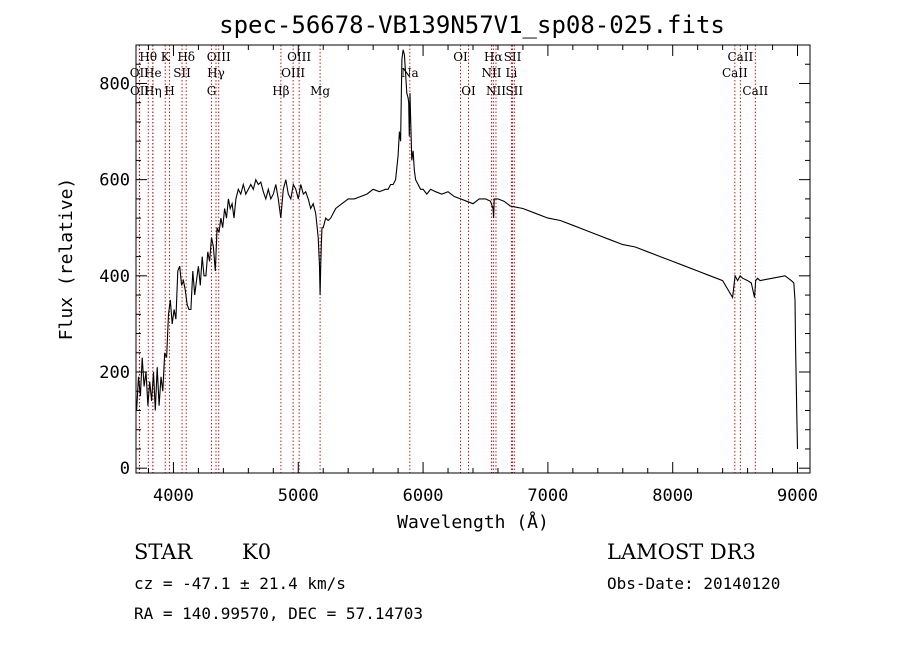 This screenshot has width=900, height=649. I want to click on y-tick-label-2: 400, so click(114, 277).